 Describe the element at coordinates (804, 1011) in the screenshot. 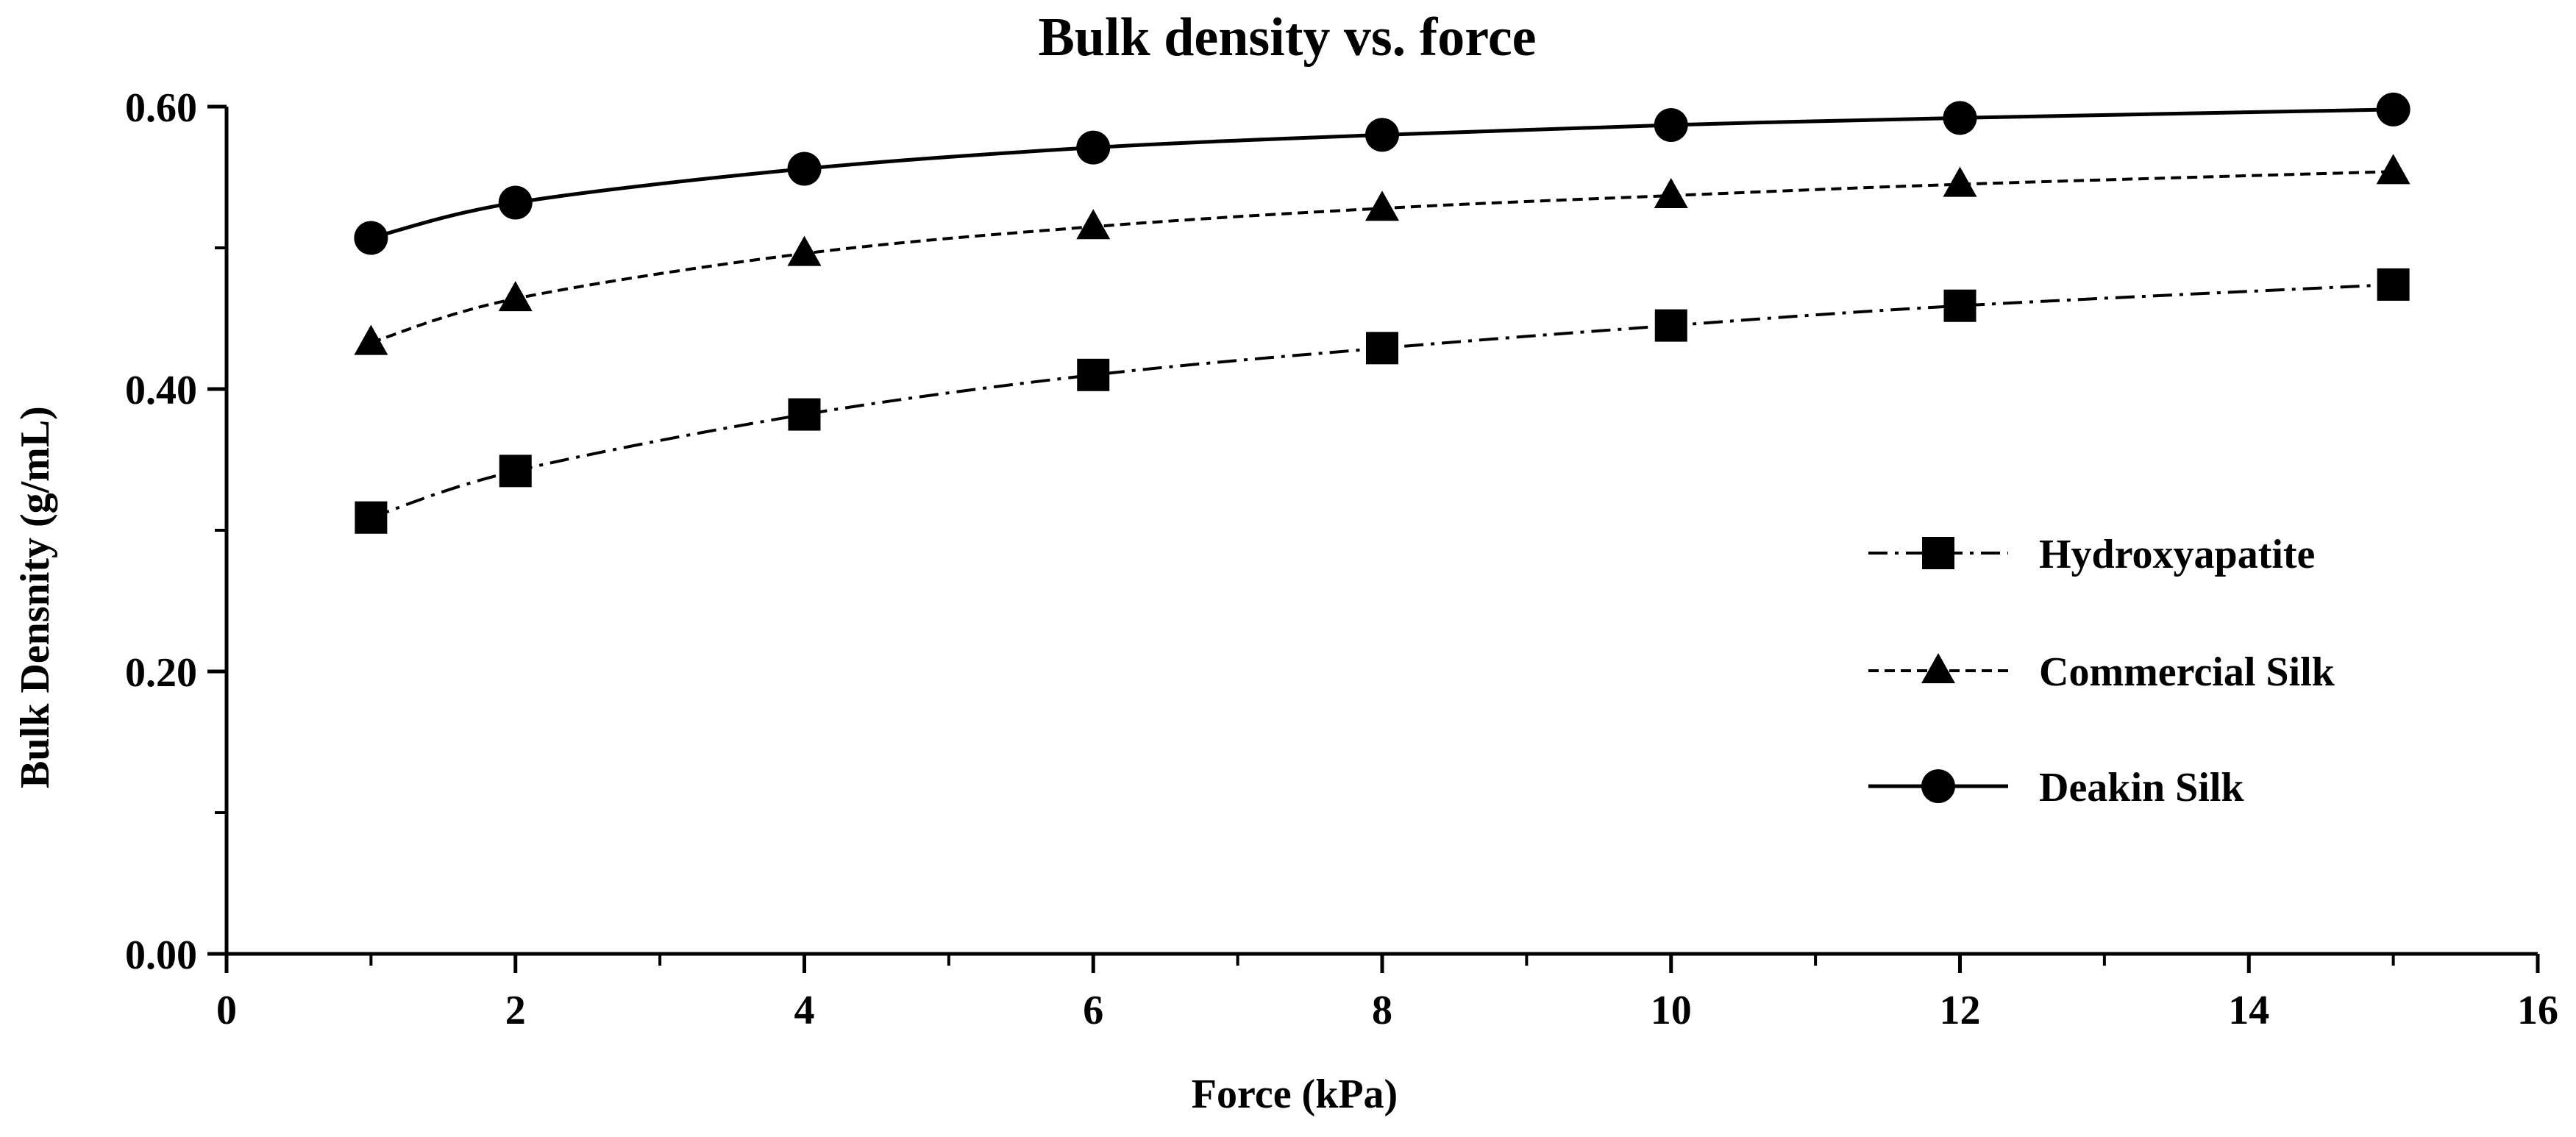

I see `x-tick-label: 4` at that location.